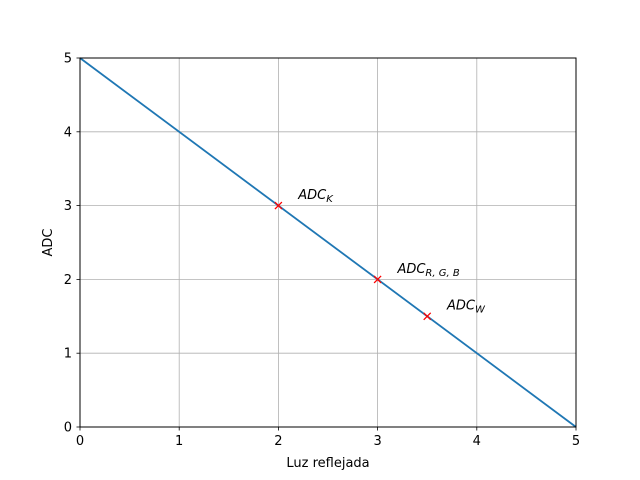 The width and height of the screenshot is (640, 480). I want to click on x-tick-label: 3, so click(377, 441).